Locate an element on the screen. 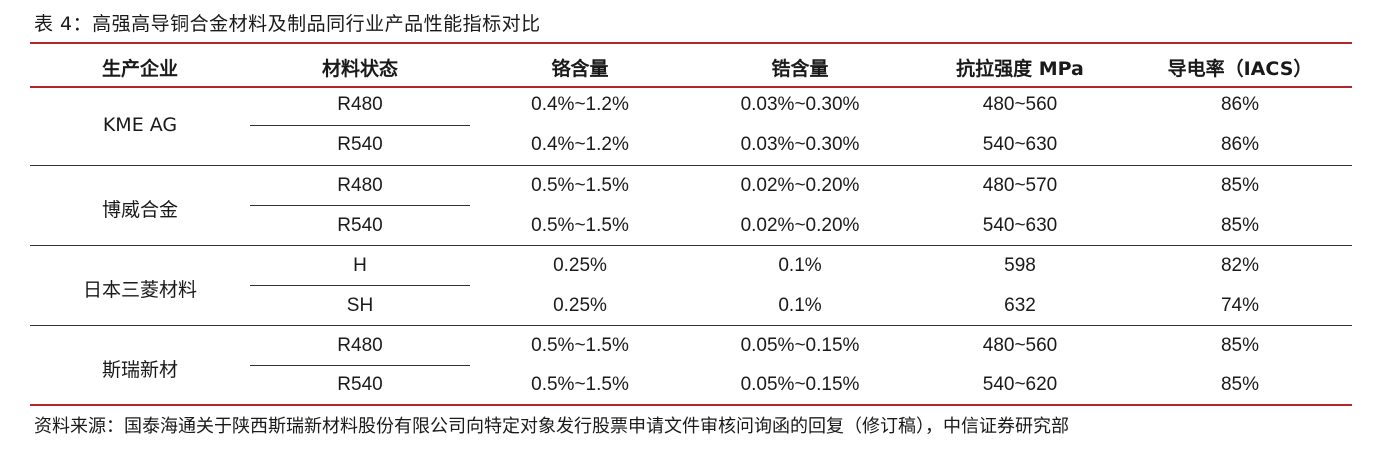 Image resolution: width=1388 pixels, height=449 pixels. header-conductivity: 导电率（IACS） is located at coordinates (1240, 69).